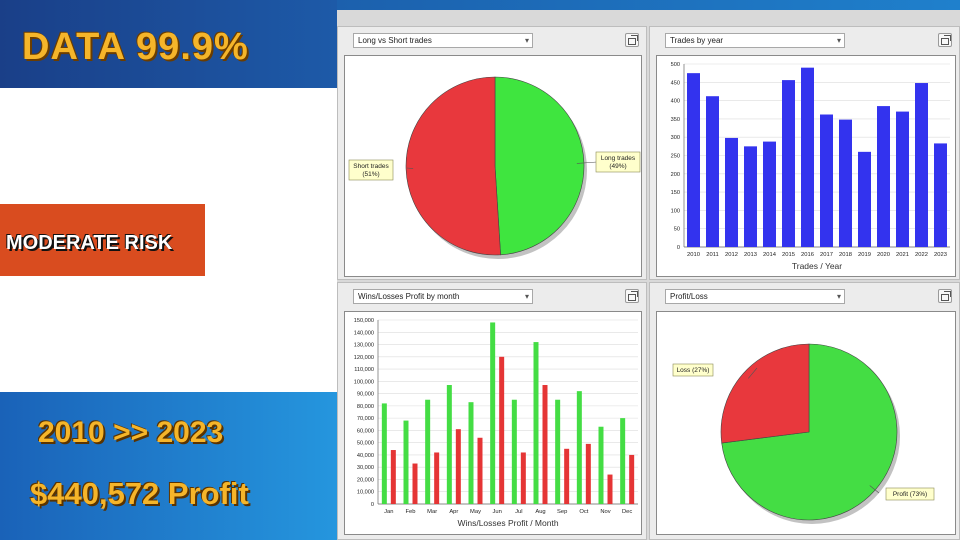 The width and height of the screenshot is (960, 540). Describe the element at coordinates (453, 512) in the screenshot. I see `wl-x-tick-label: Apr` at that location.